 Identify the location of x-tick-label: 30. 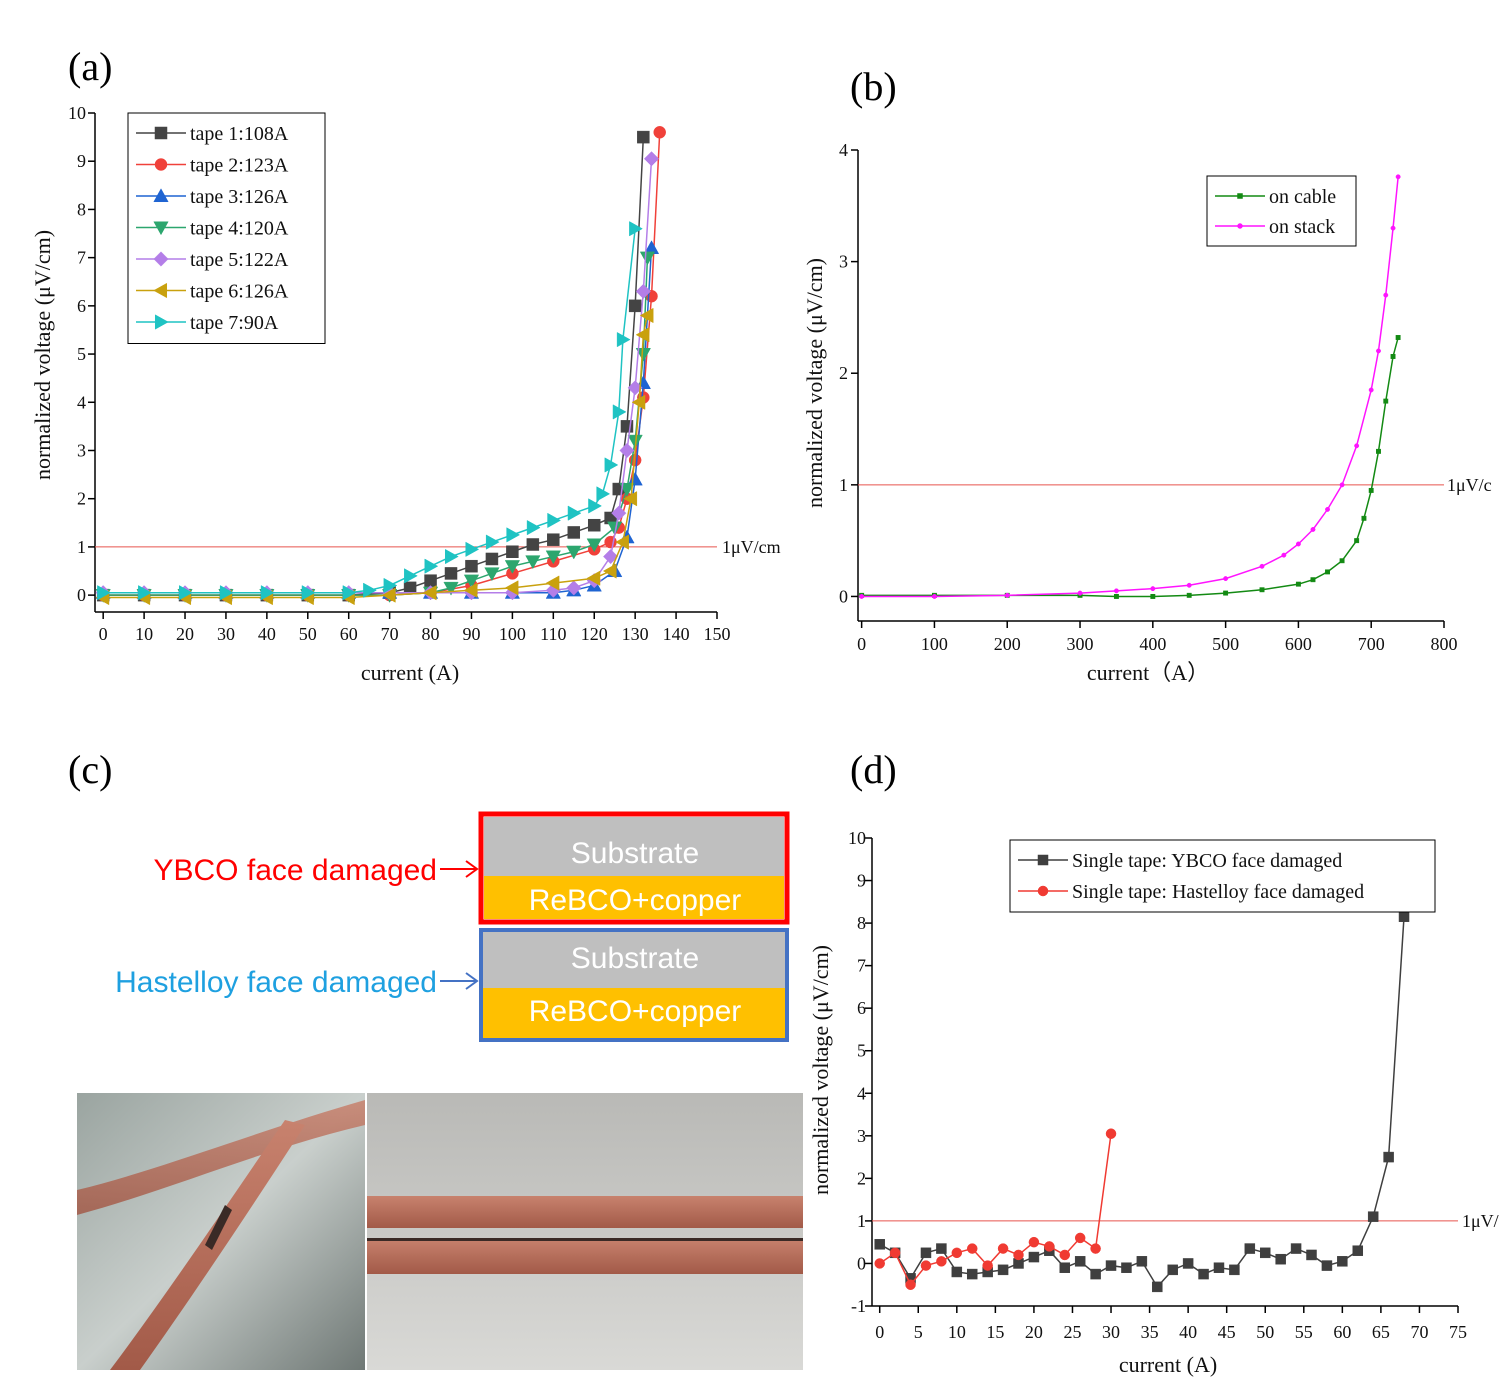
(226, 634).